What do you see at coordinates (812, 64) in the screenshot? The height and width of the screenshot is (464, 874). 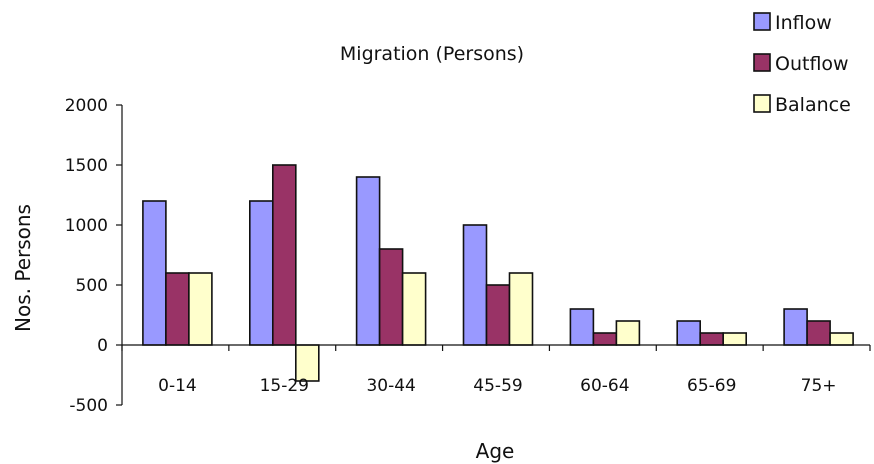 I see `legend-label-outflow: Outflow` at bounding box center [812, 64].